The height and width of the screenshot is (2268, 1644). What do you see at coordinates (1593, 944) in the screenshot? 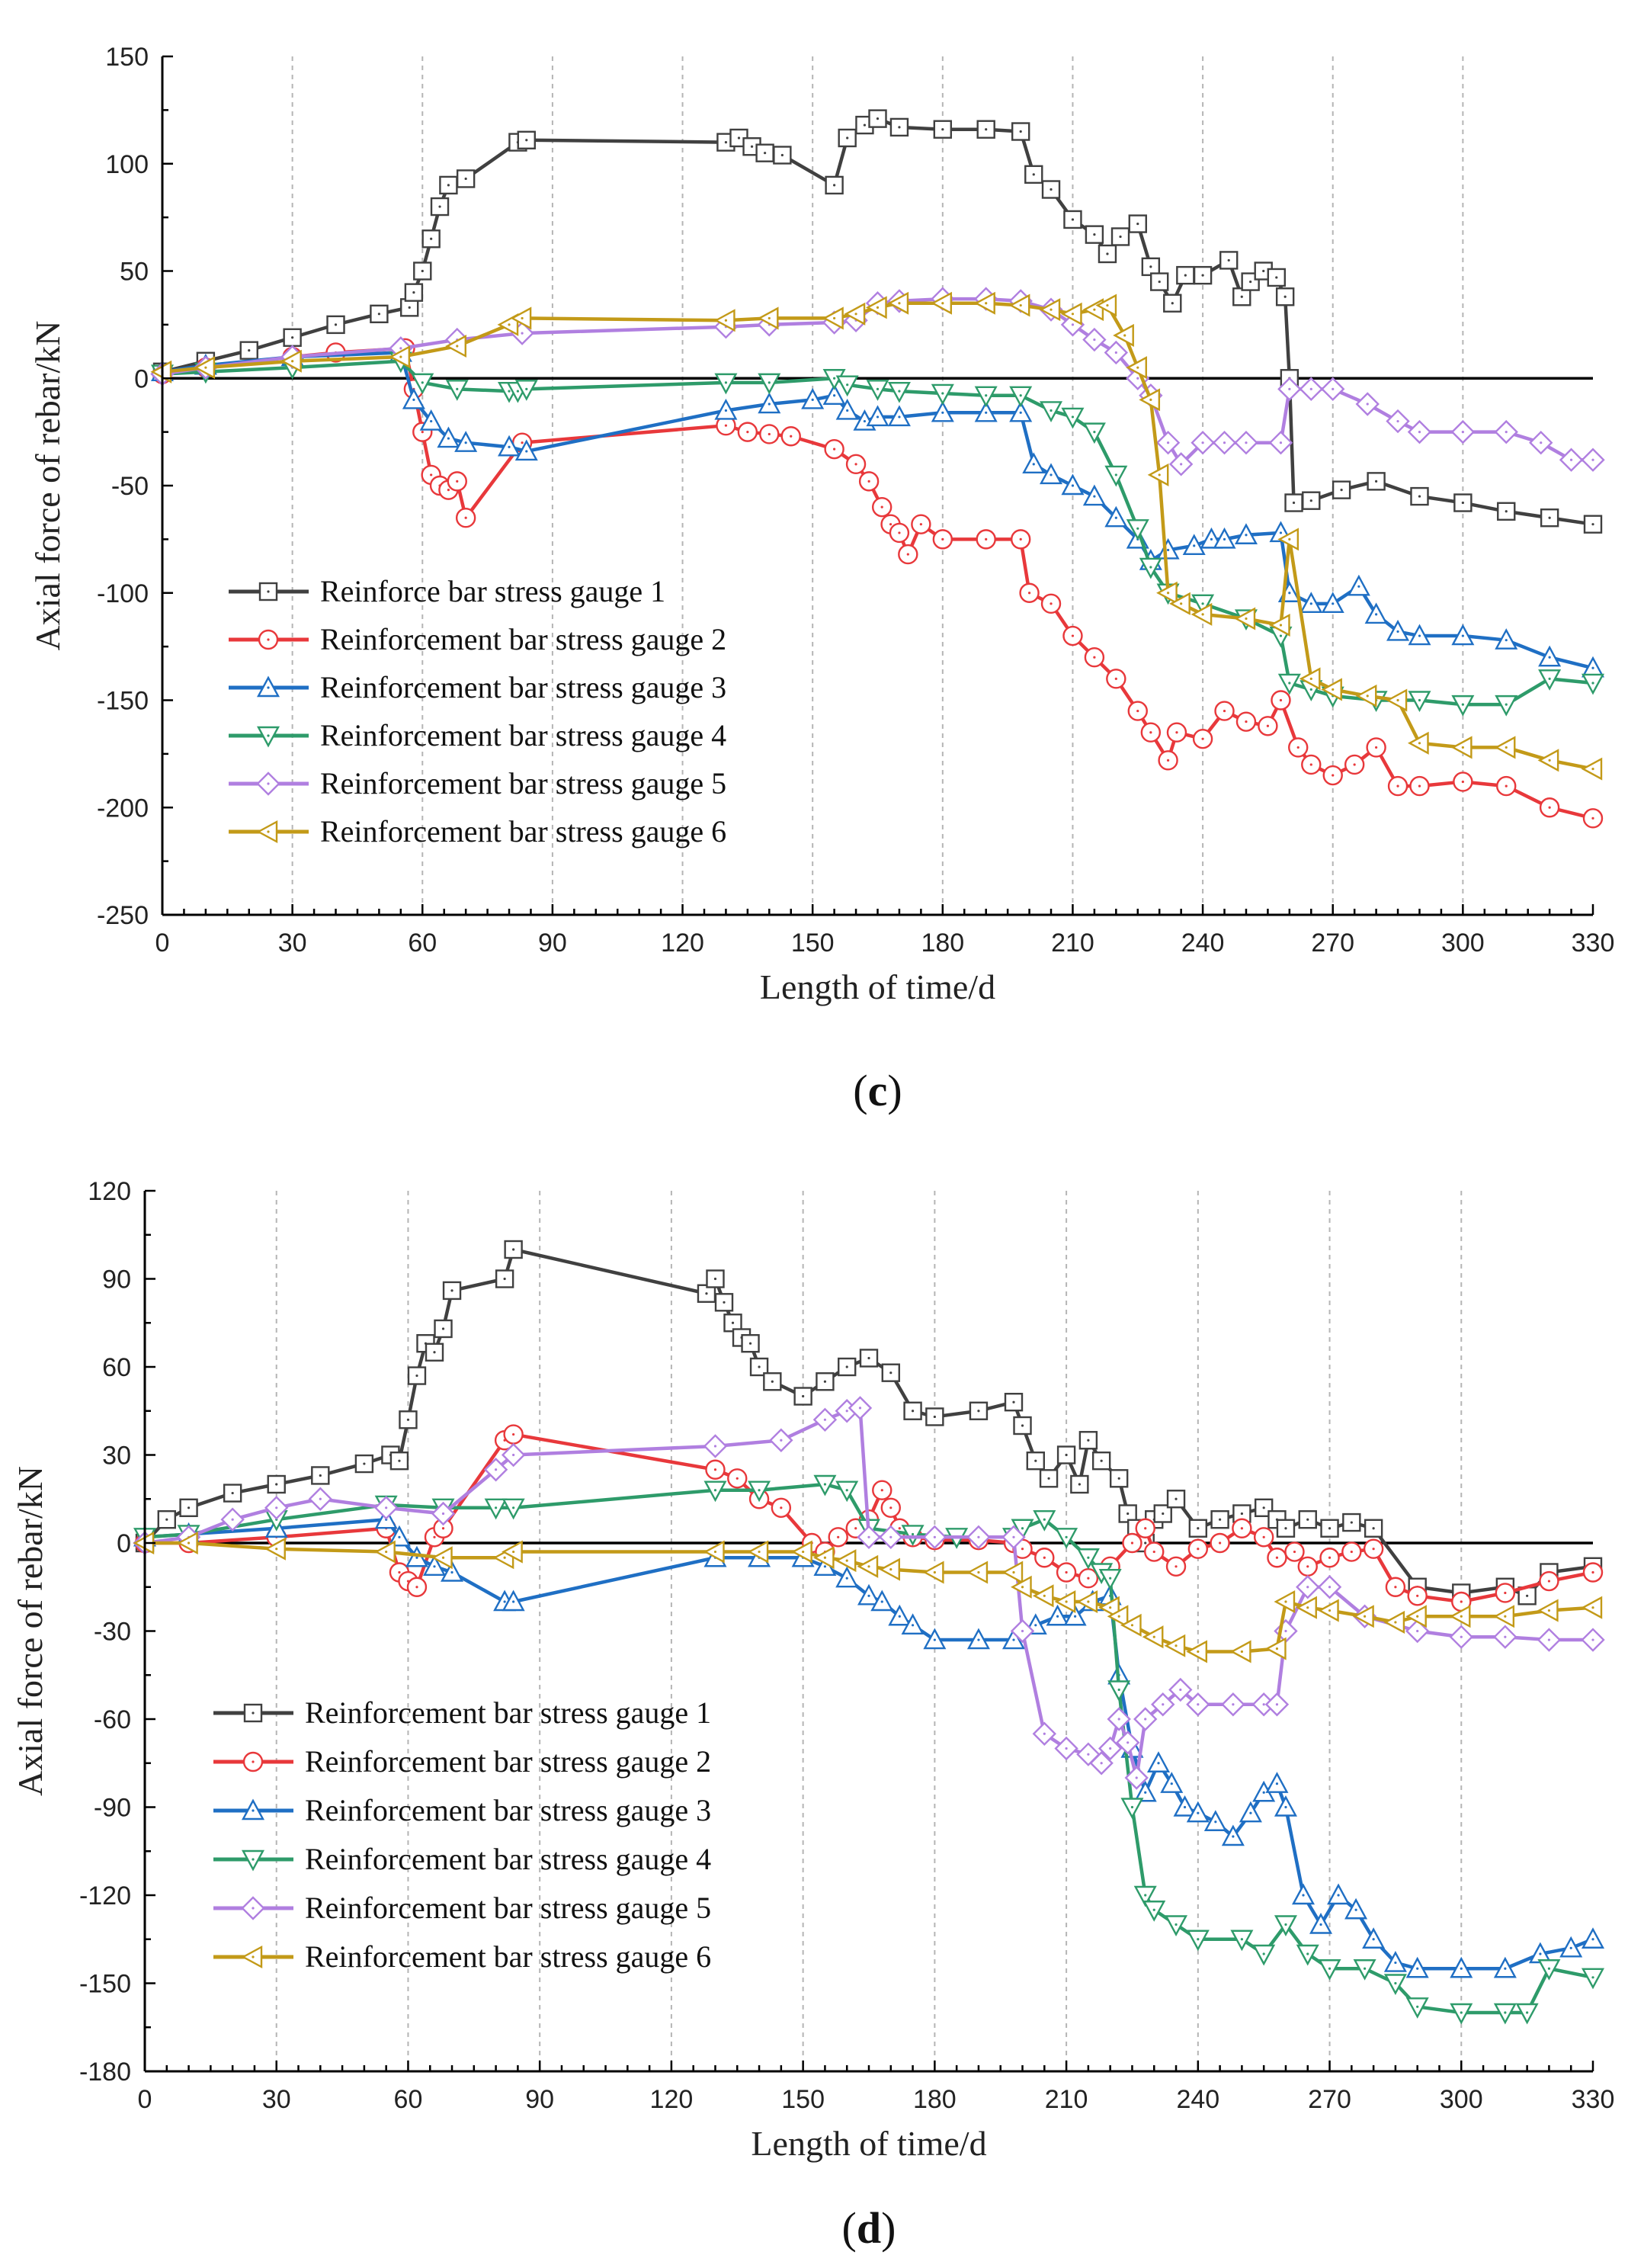
I see `x-tick-label: 330` at bounding box center [1593, 944].